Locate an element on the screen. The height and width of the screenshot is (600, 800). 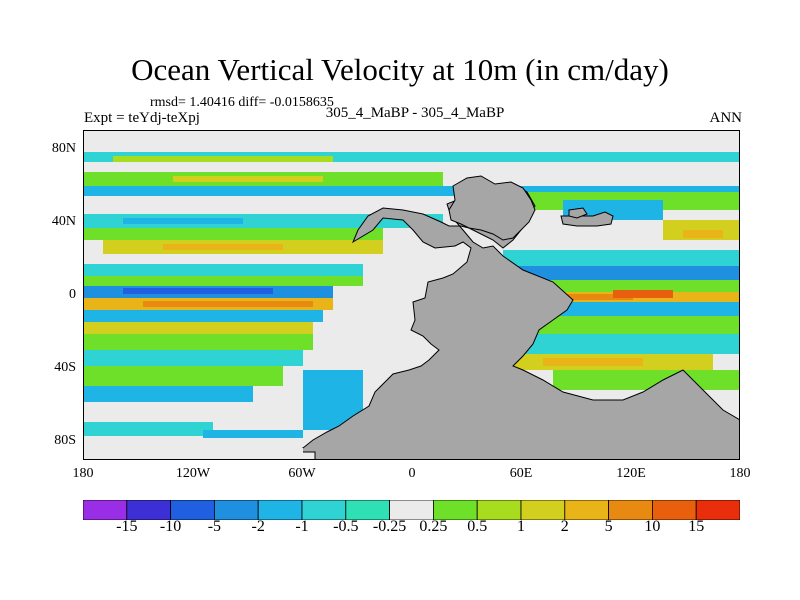
lat-label-80s: 80S is located at coordinates (65, 440).